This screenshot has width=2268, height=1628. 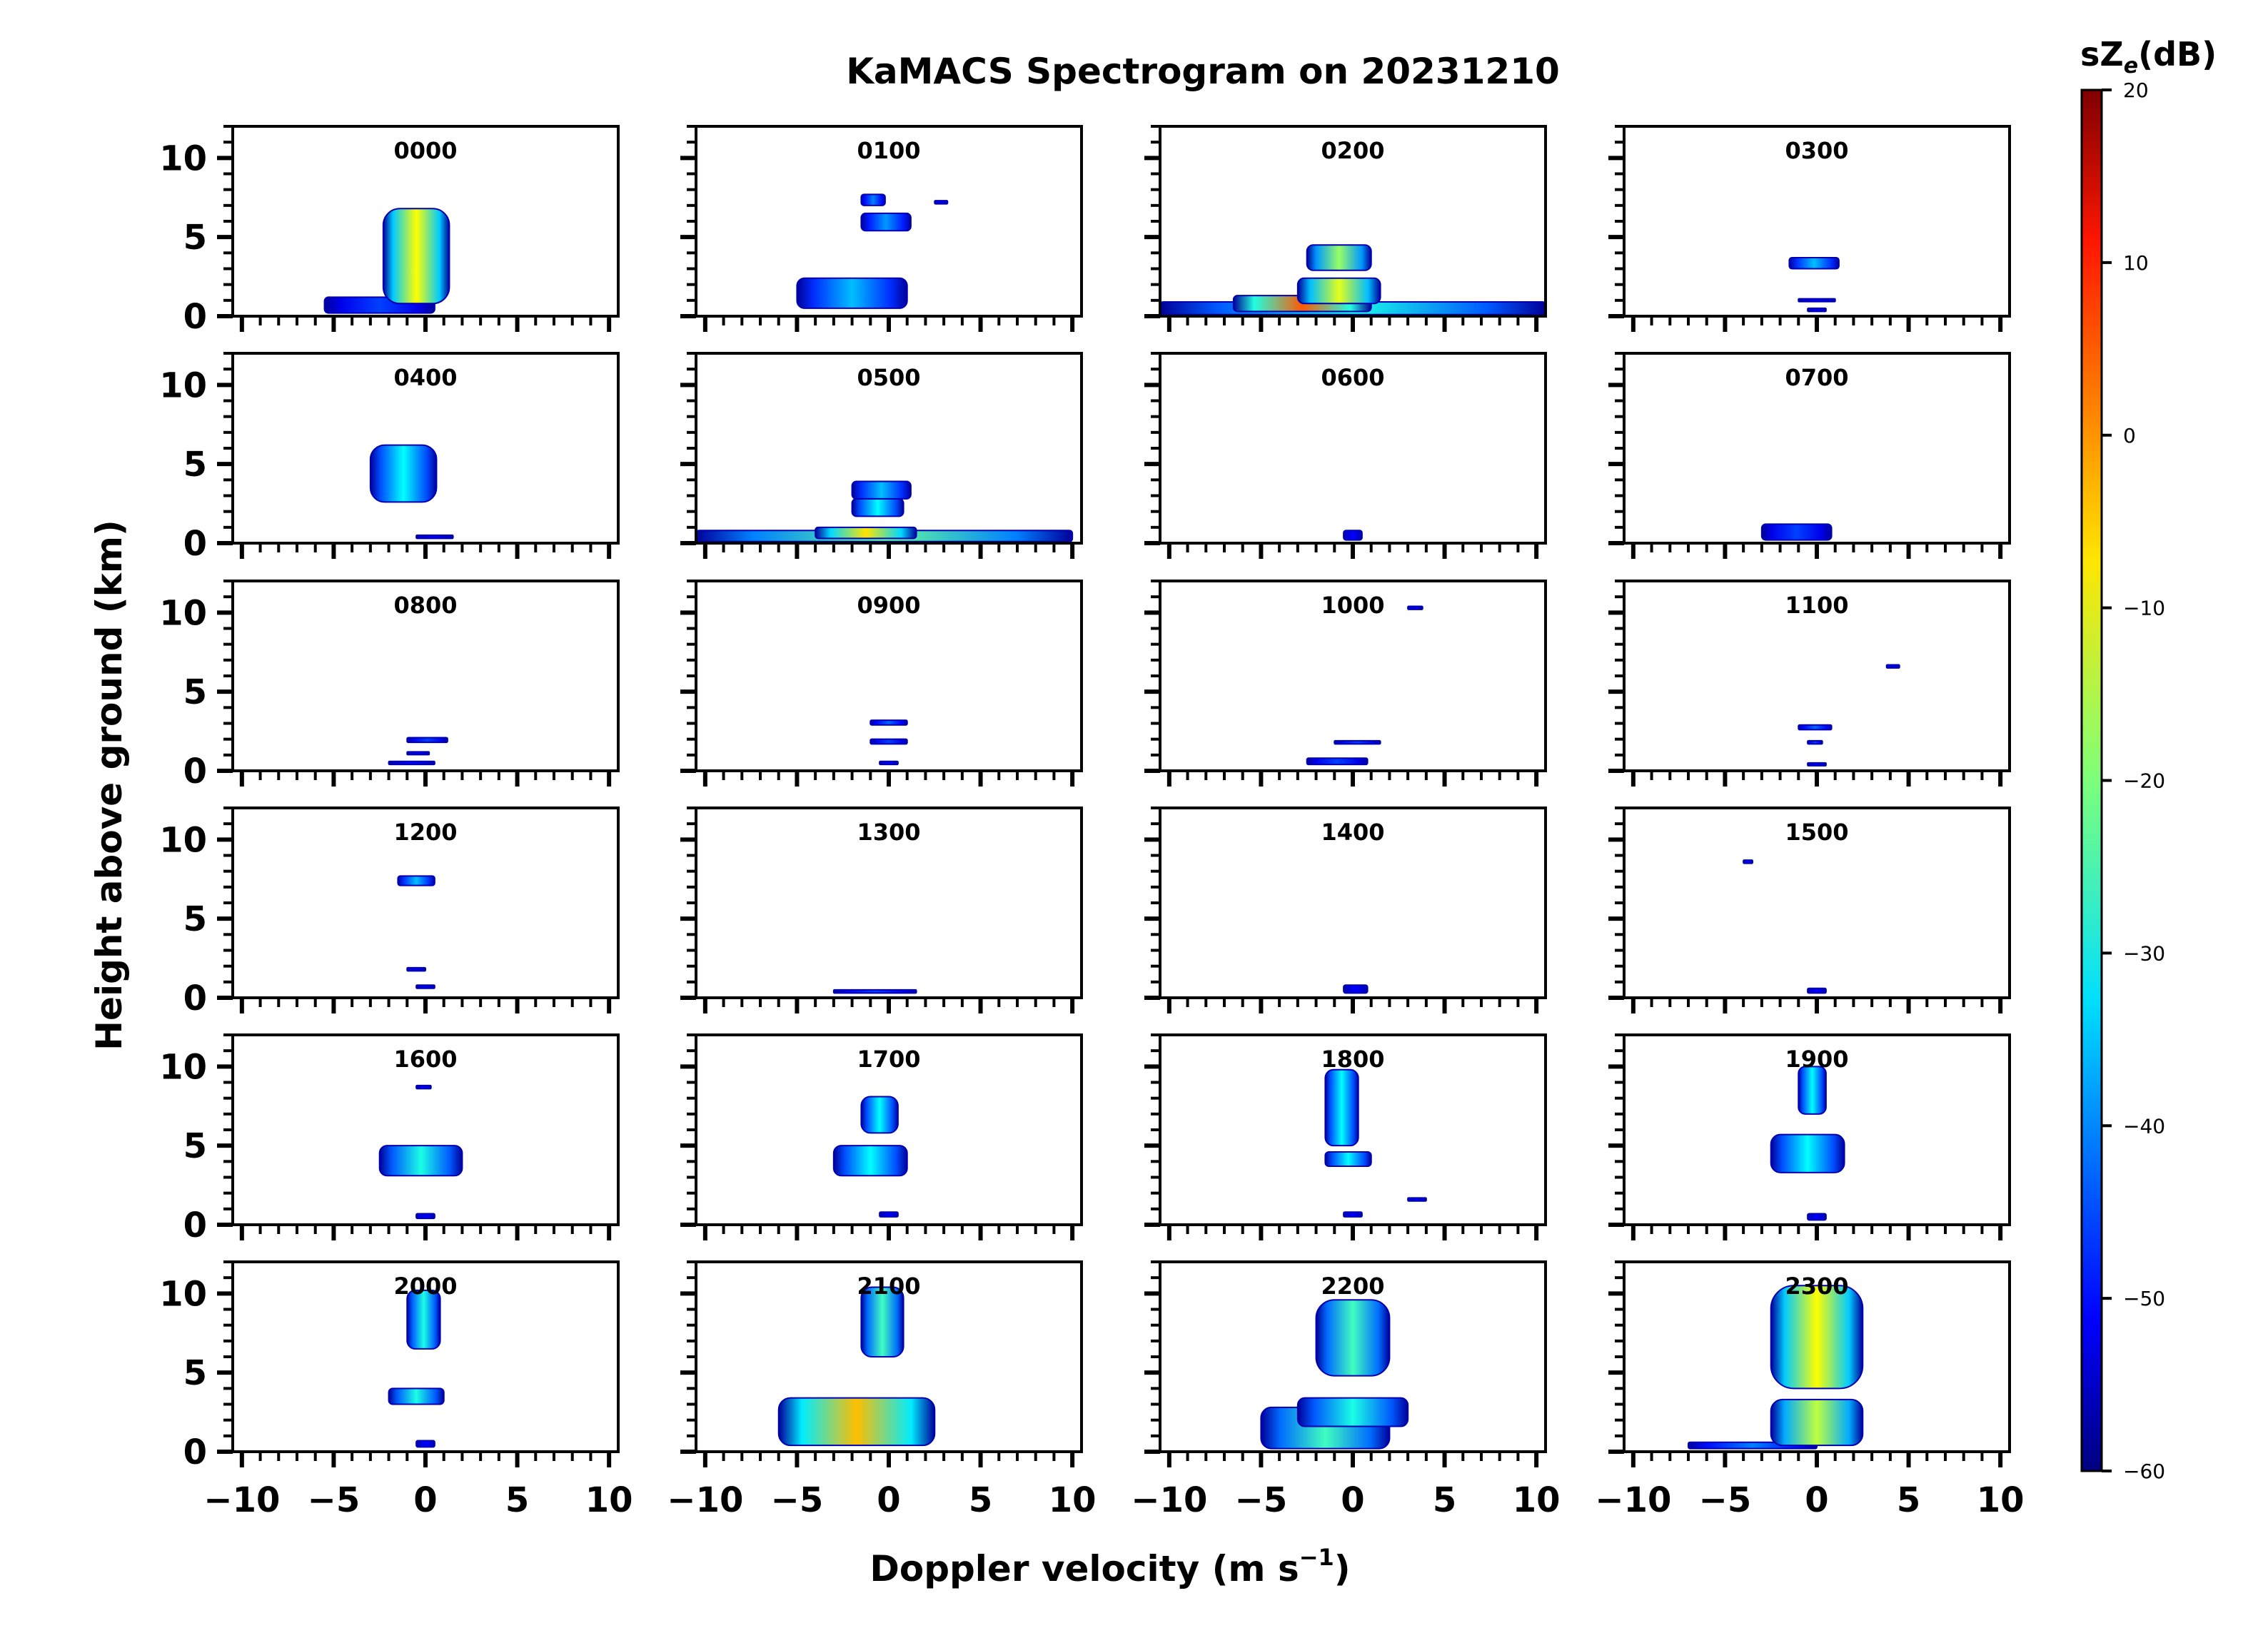 I want to click on panel-2300: 2300 −10 −5 0 5 10, so click(x=1810, y=1390).